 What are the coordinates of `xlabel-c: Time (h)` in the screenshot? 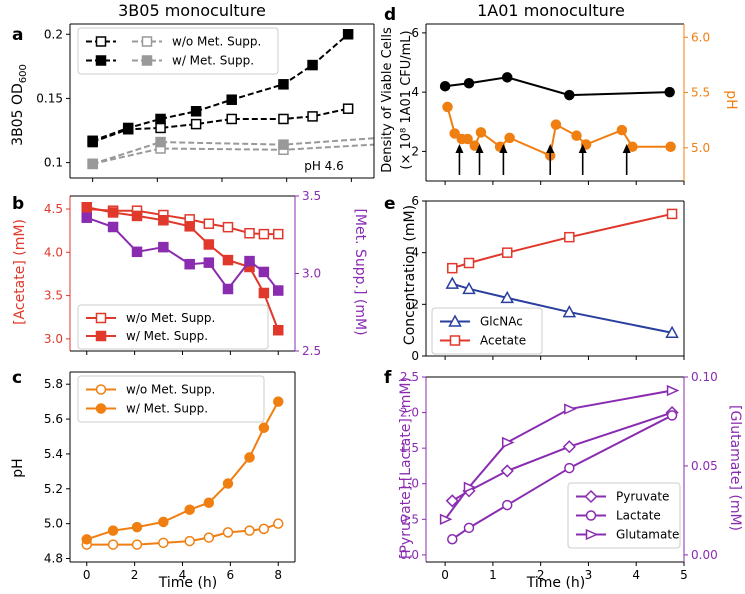 It's located at (188, 583).